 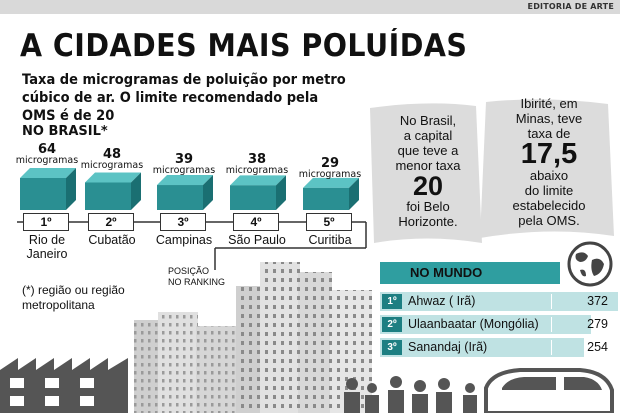 I want to click on brasil-city-label: Rio de Janeiro, so click(x=47, y=247).